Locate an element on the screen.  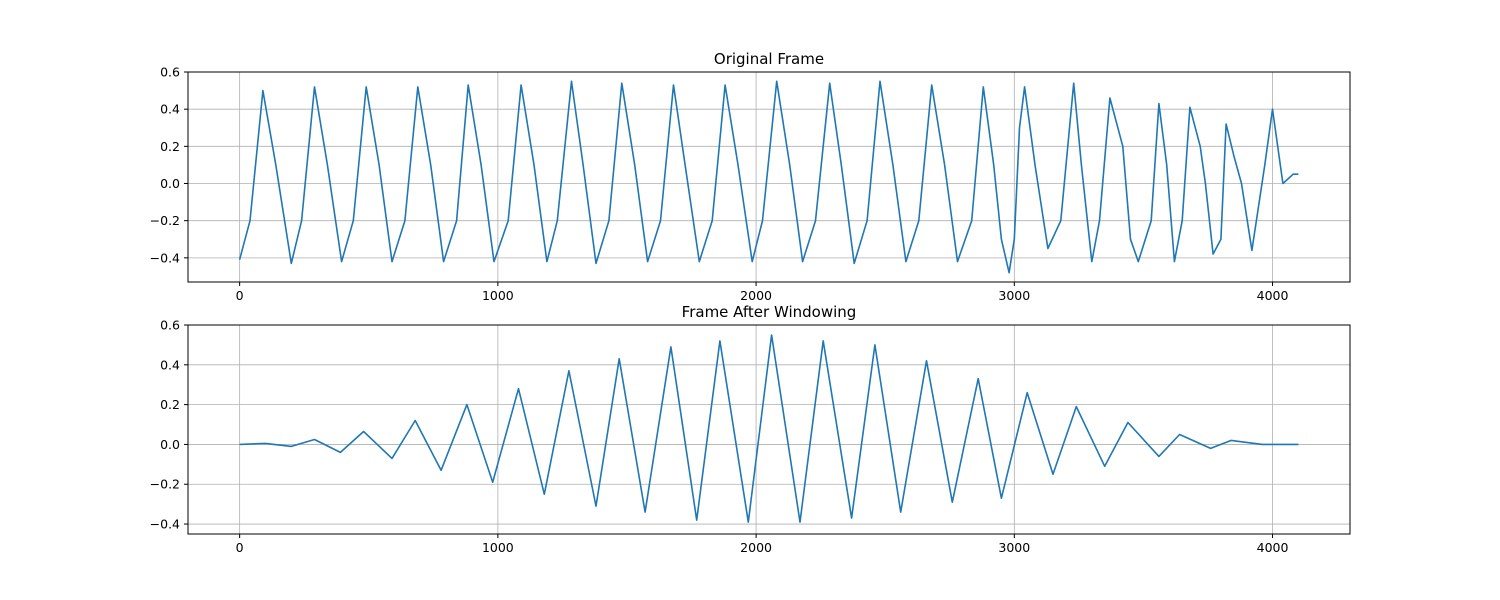
chart-title: Frame After Windowing is located at coordinates (769, 312).